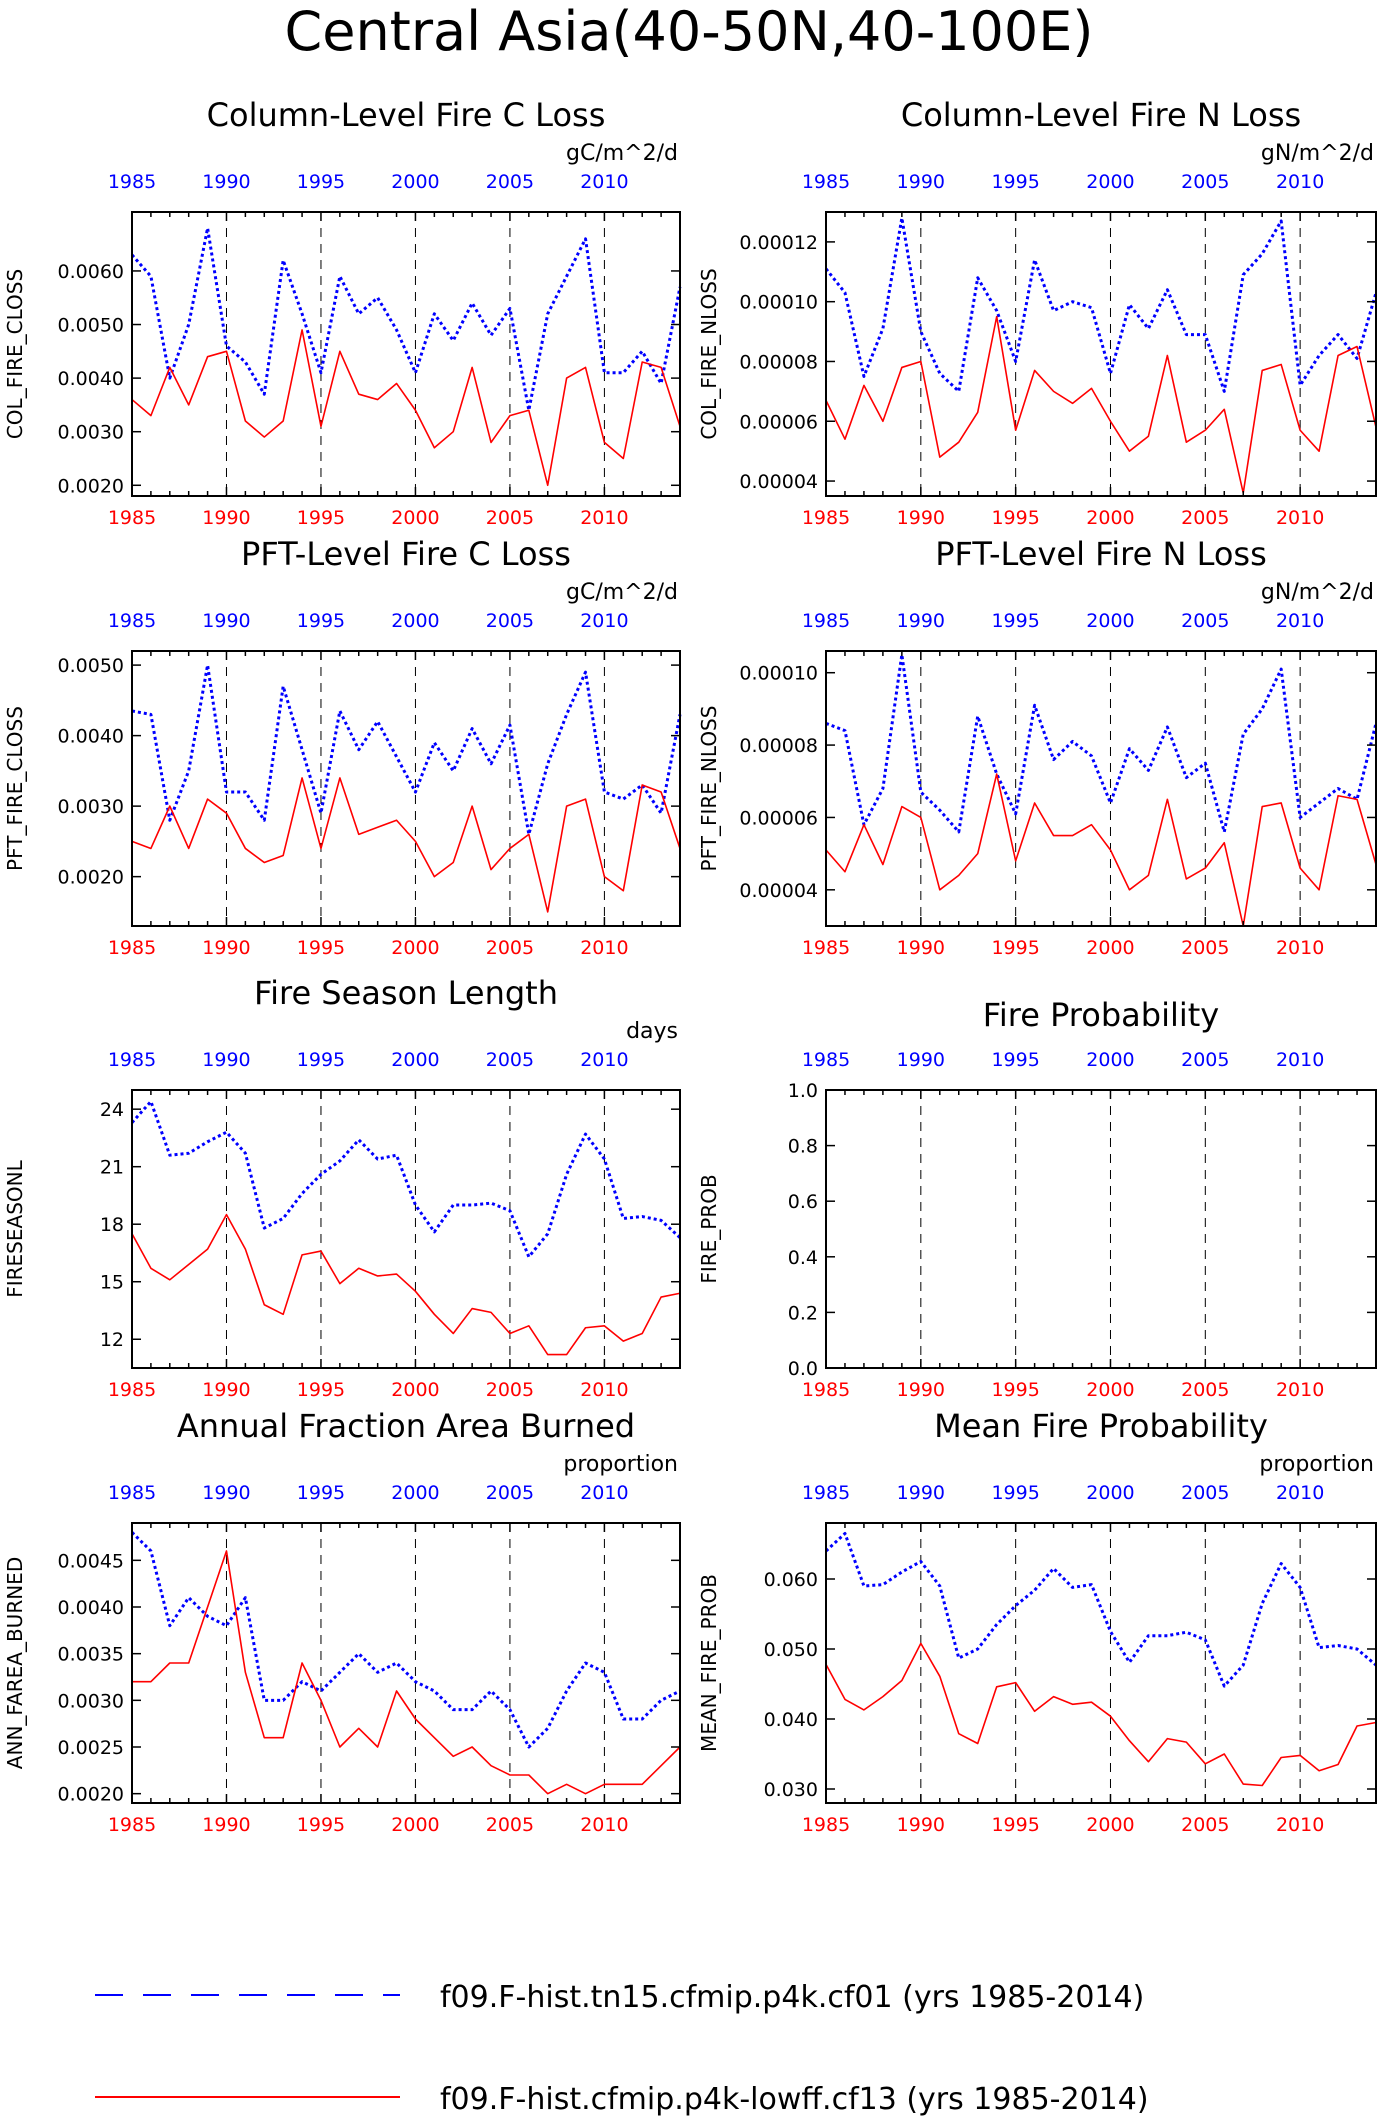 The height and width of the screenshot is (2118, 1378). Describe the element at coordinates (91, 807) in the screenshot. I see `y-tick-label-1: 0.0030` at that location.